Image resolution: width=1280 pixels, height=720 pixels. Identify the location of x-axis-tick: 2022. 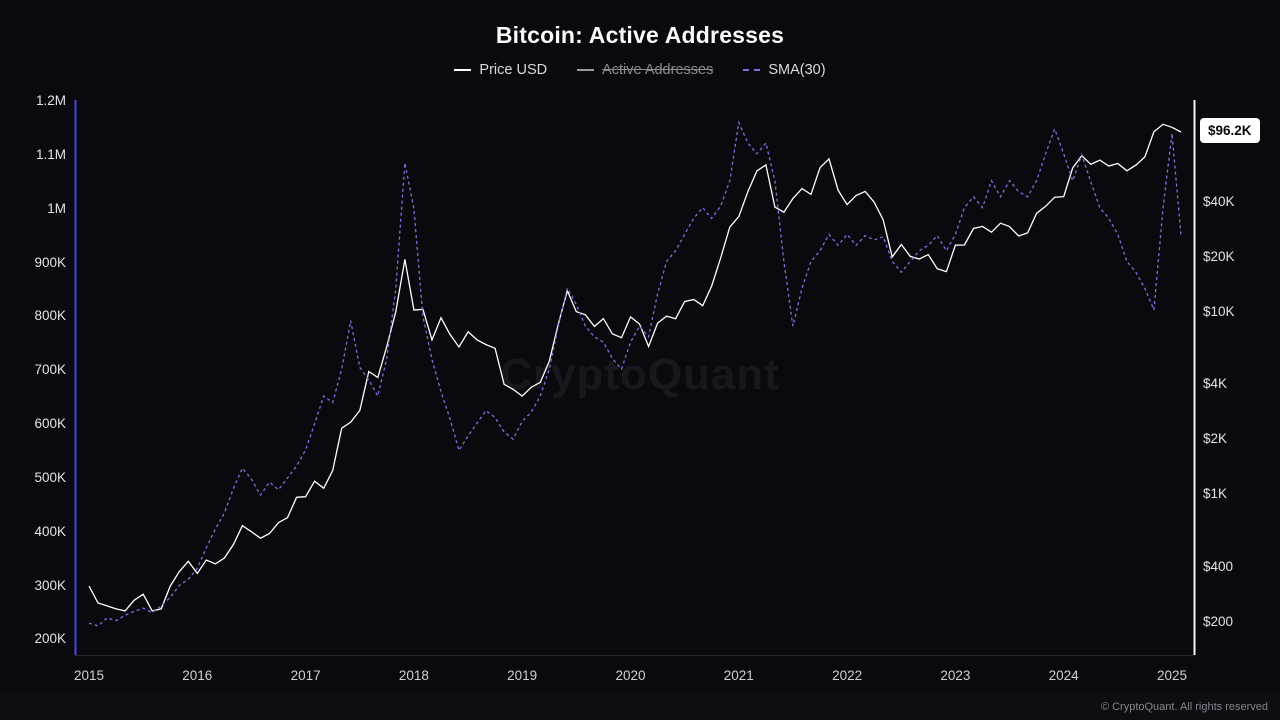
(847, 675).